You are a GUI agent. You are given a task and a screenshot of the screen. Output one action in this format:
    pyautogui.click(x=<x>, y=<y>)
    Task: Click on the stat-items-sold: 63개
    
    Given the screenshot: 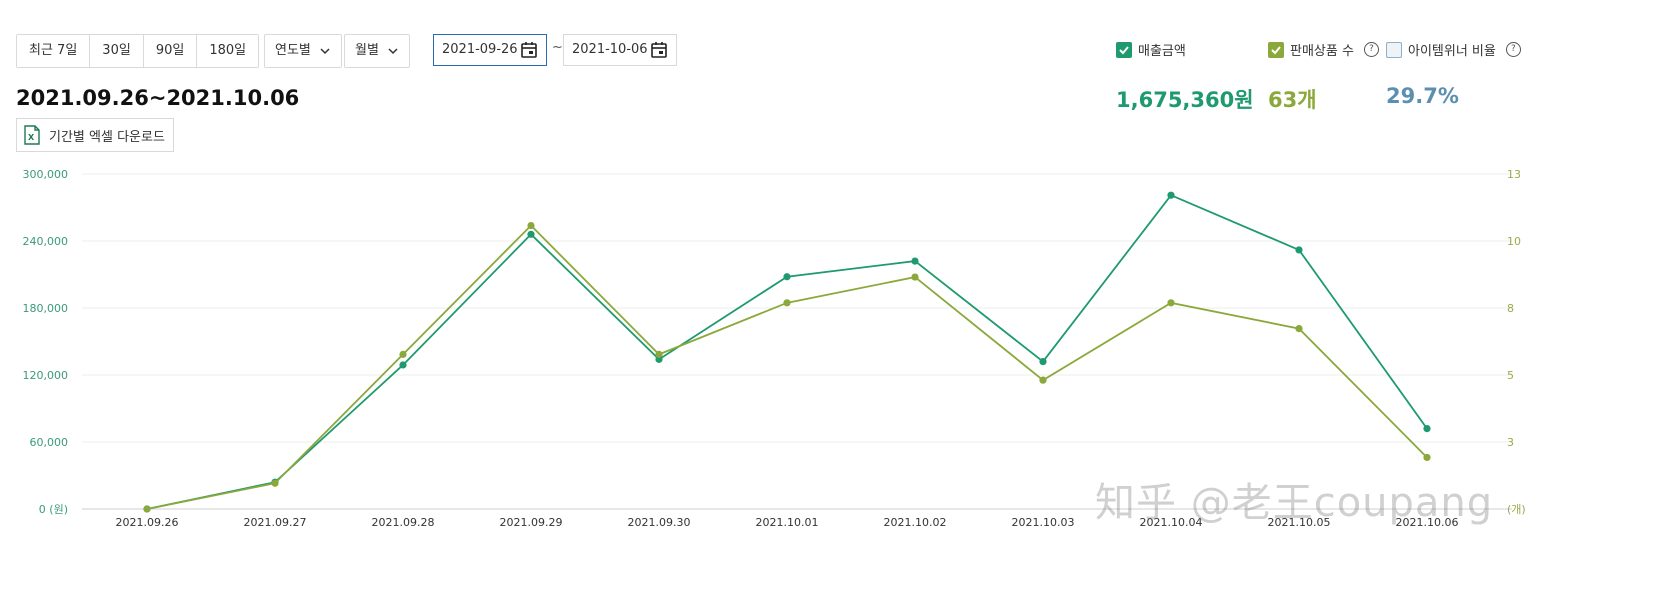 What is the action you would take?
    pyautogui.click(x=1292, y=100)
    